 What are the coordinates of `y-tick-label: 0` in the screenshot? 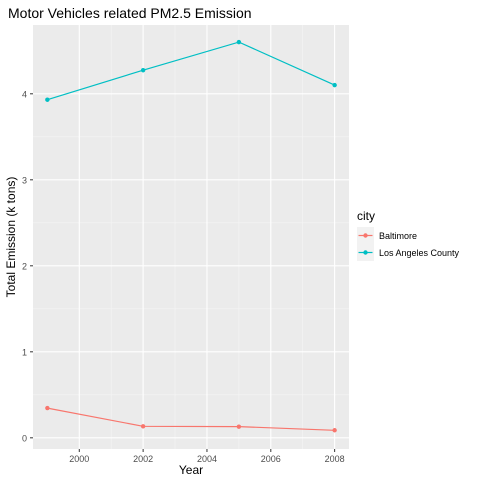 It's located at (24, 438).